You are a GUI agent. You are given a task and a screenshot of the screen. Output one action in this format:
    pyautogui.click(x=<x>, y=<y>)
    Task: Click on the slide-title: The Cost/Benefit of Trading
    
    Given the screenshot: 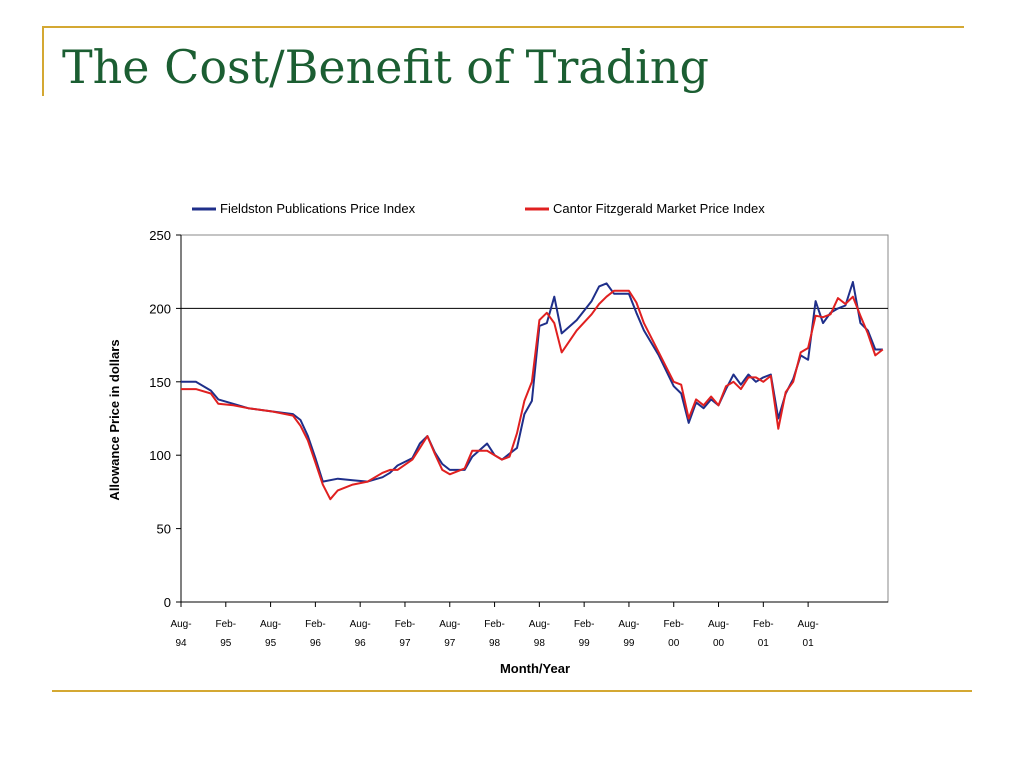 What is the action you would take?
    pyautogui.click(x=385, y=67)
    